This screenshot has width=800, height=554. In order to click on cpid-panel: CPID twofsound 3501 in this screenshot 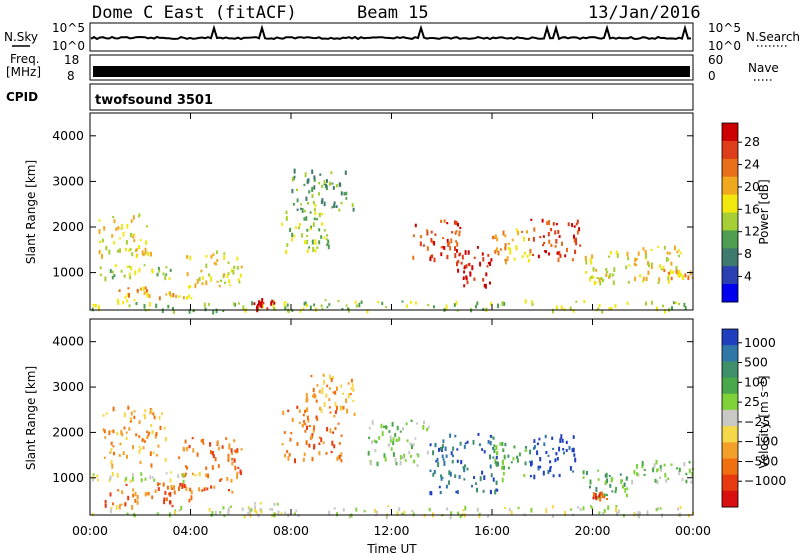, I will do `click(350, 97)`.